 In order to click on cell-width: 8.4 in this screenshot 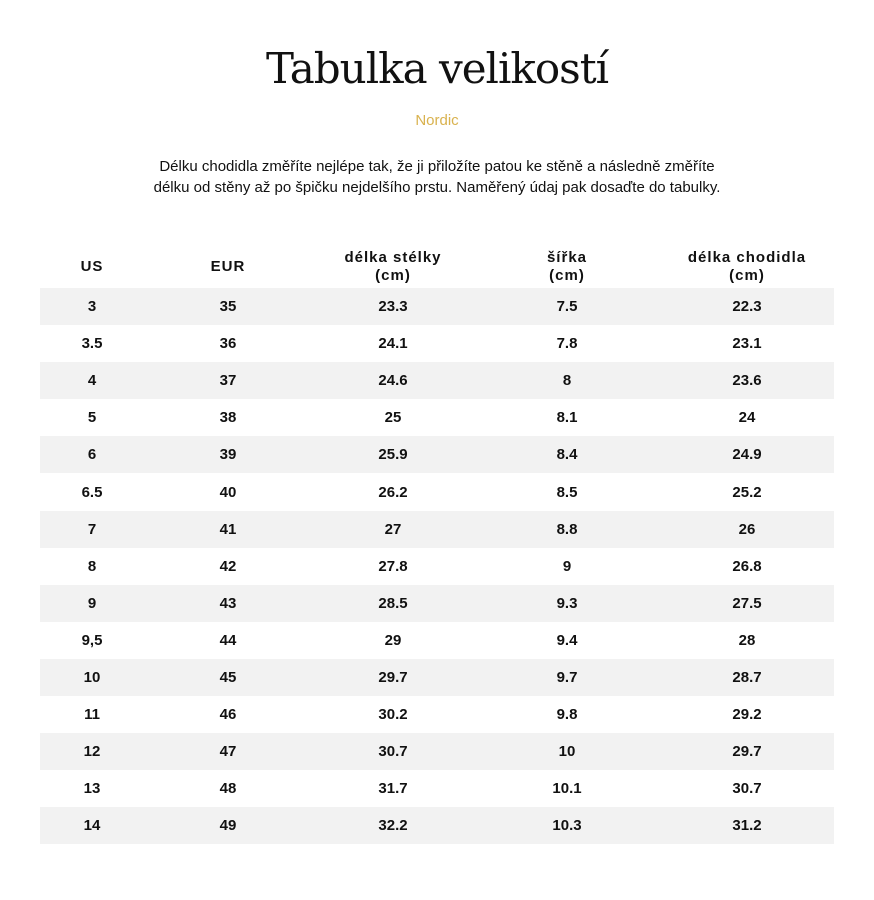, I will do `click(567, 455)`.